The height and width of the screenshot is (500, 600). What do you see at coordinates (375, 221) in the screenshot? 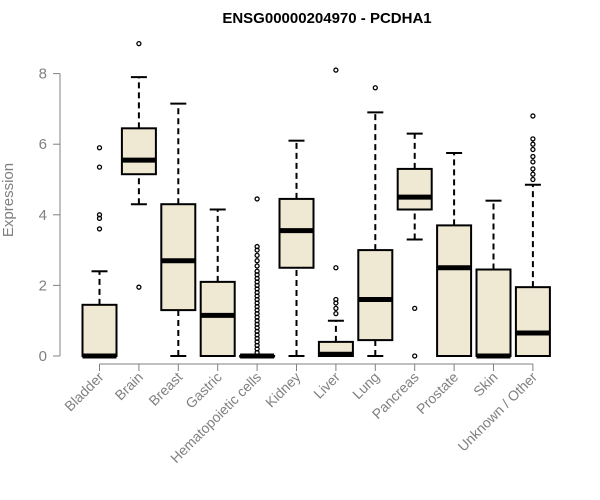
I see `box-lung` at bounding box center [375, 221].